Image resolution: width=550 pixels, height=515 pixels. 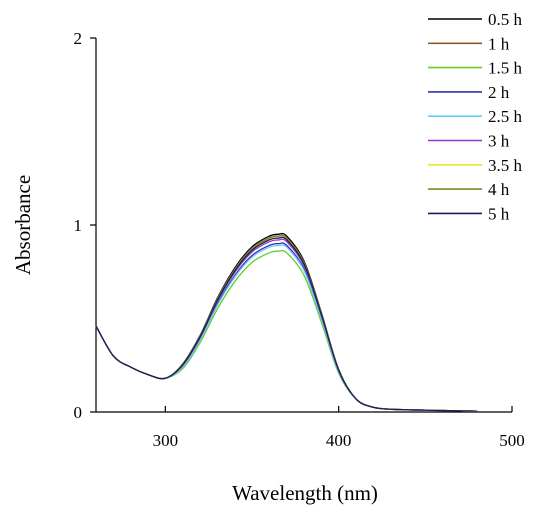 I want to click on legend-label: 1.5 h, so click(x=505, y=68).